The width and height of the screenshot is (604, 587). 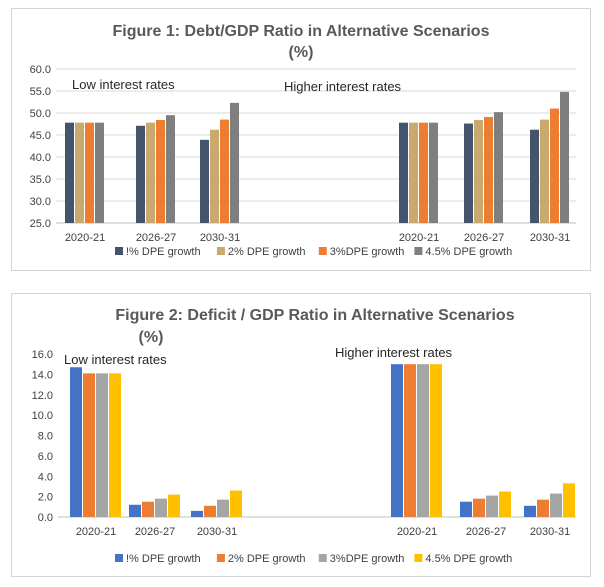 What do you see at coordinates (40, 114) in the screenshot?
I see `y-tick-label: 50.0` at bounding box center [40, 114].